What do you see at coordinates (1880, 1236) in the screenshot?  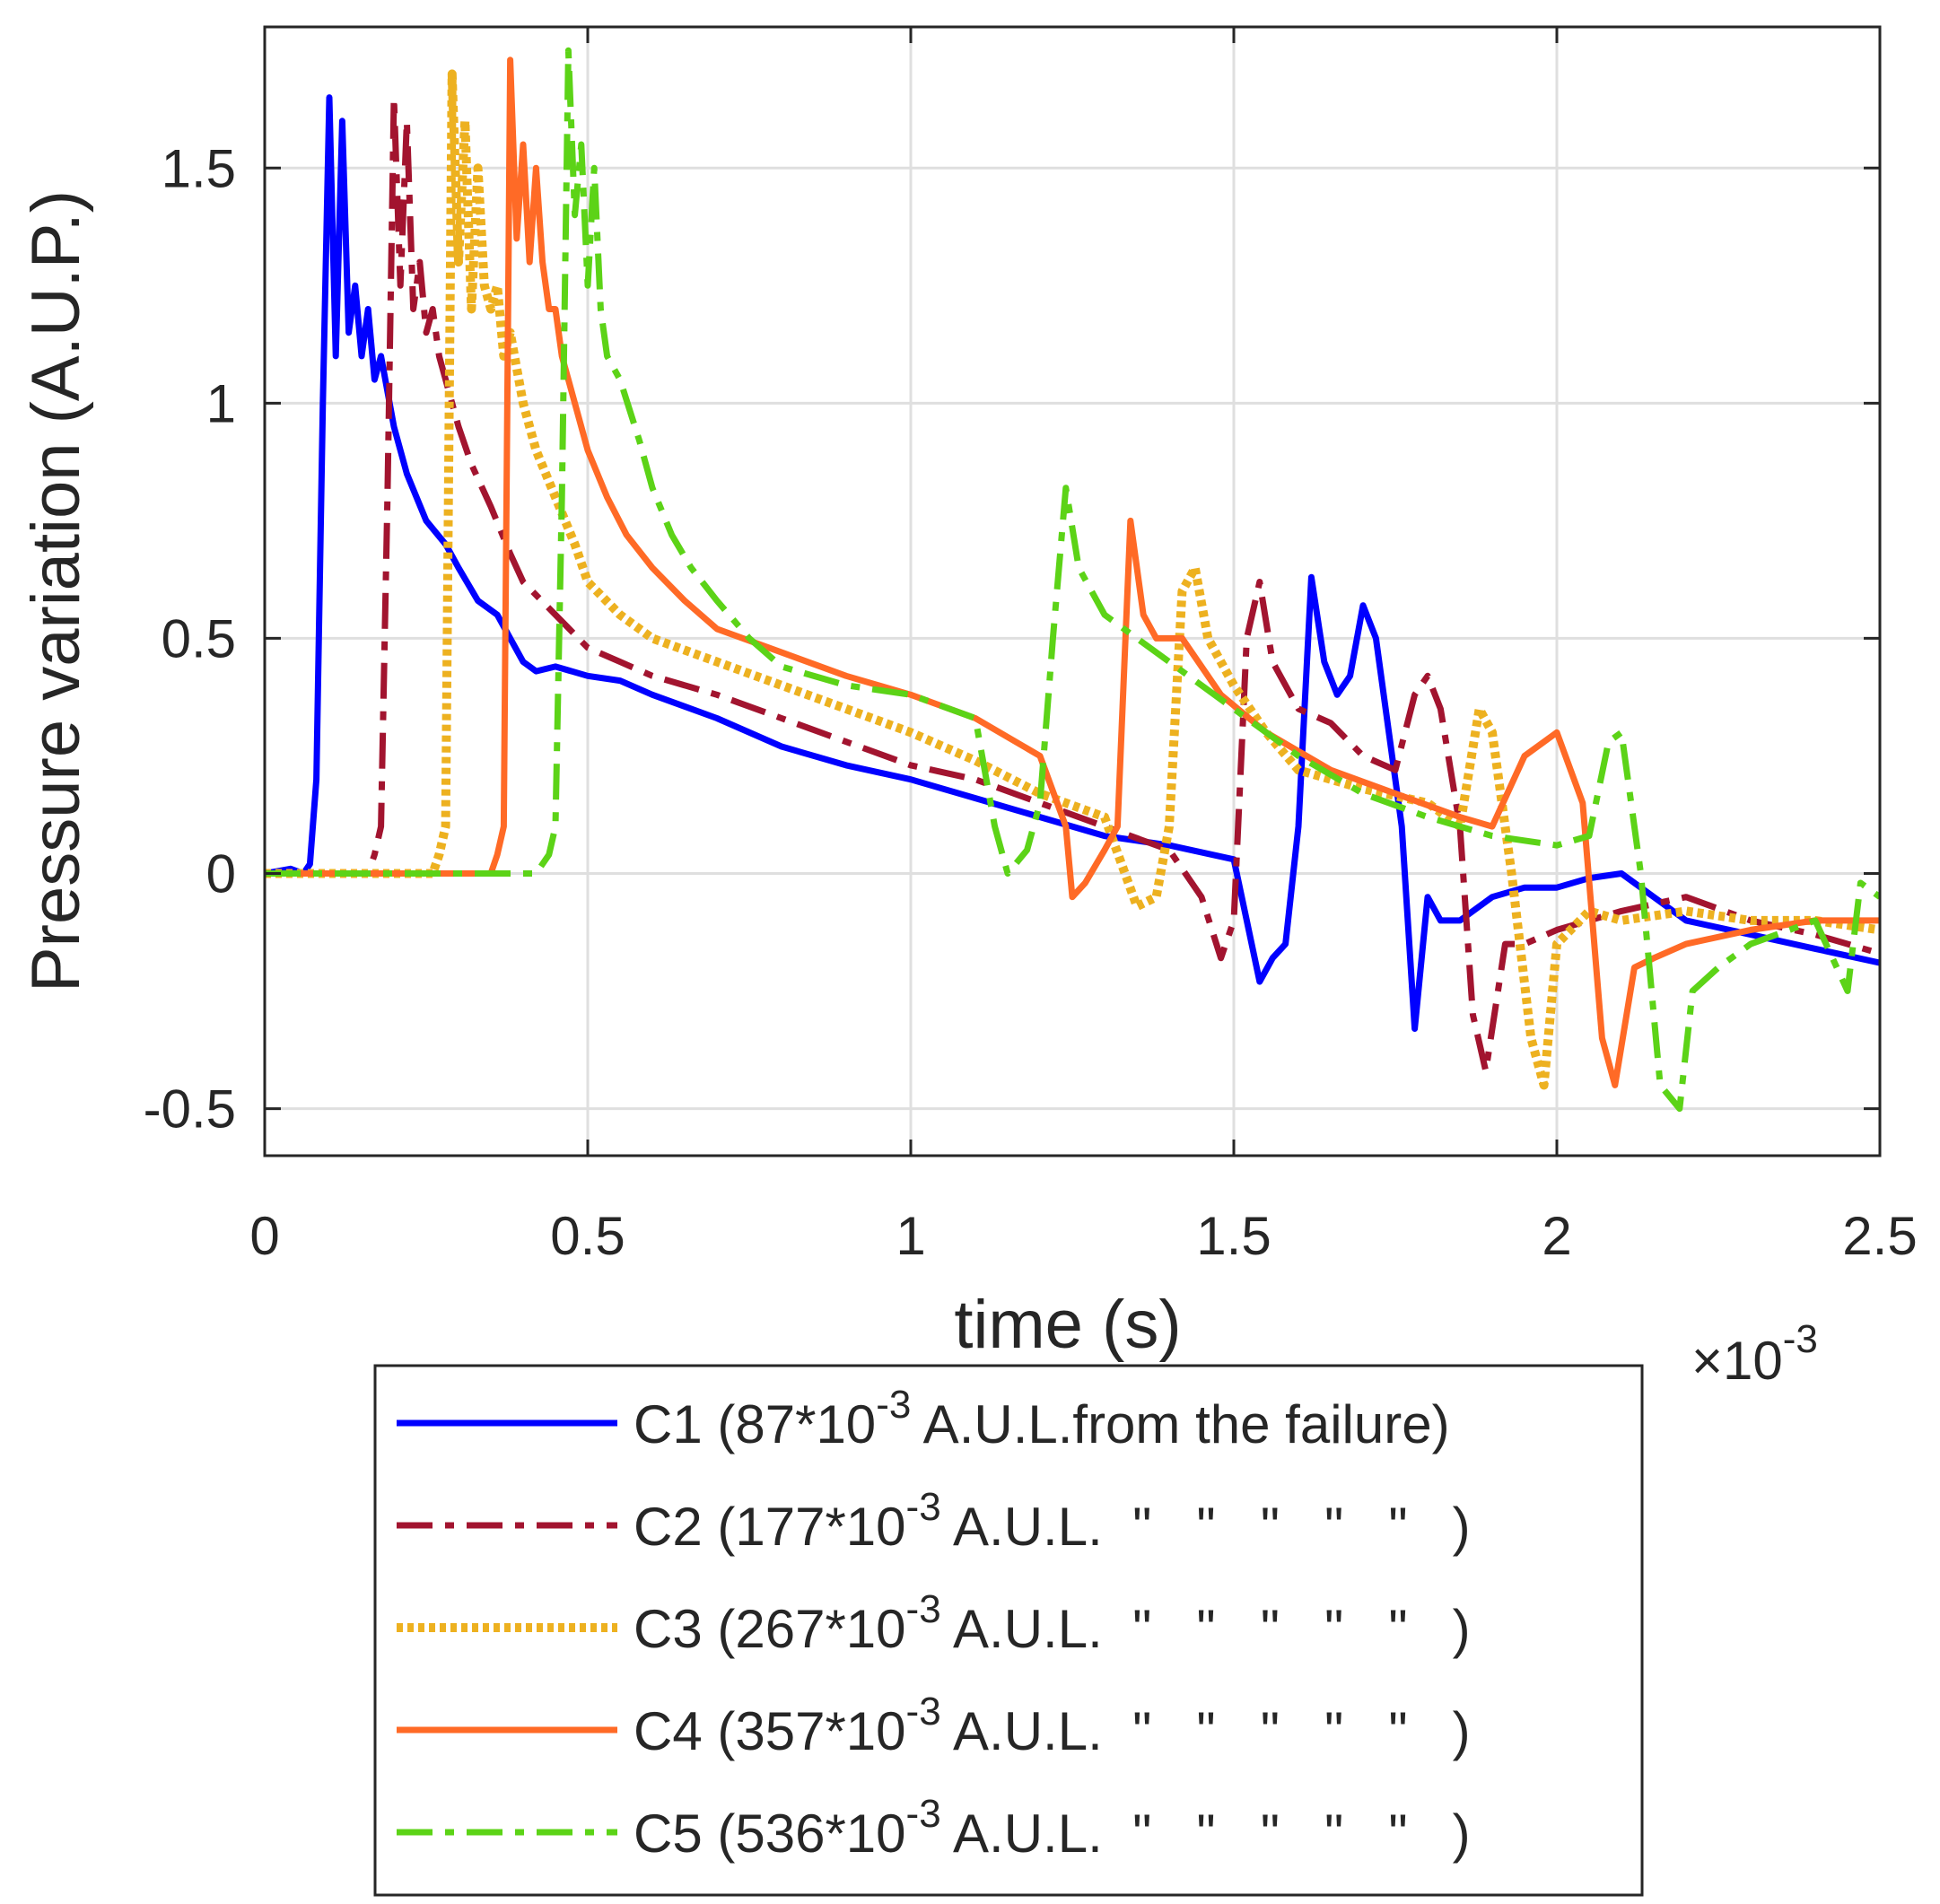 I see `x-tick-label: 2.5` at bounding box center [1880, 1236].